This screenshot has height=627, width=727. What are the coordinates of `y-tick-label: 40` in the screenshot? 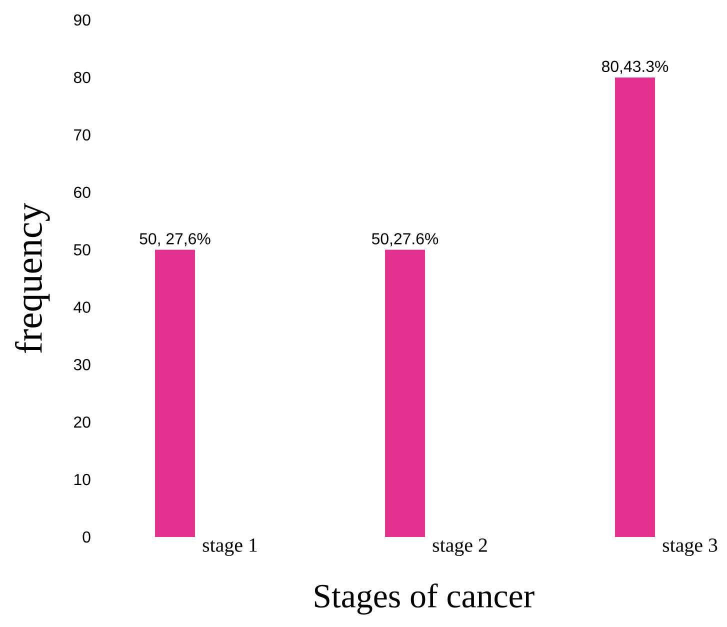 It's located at (82, 307).